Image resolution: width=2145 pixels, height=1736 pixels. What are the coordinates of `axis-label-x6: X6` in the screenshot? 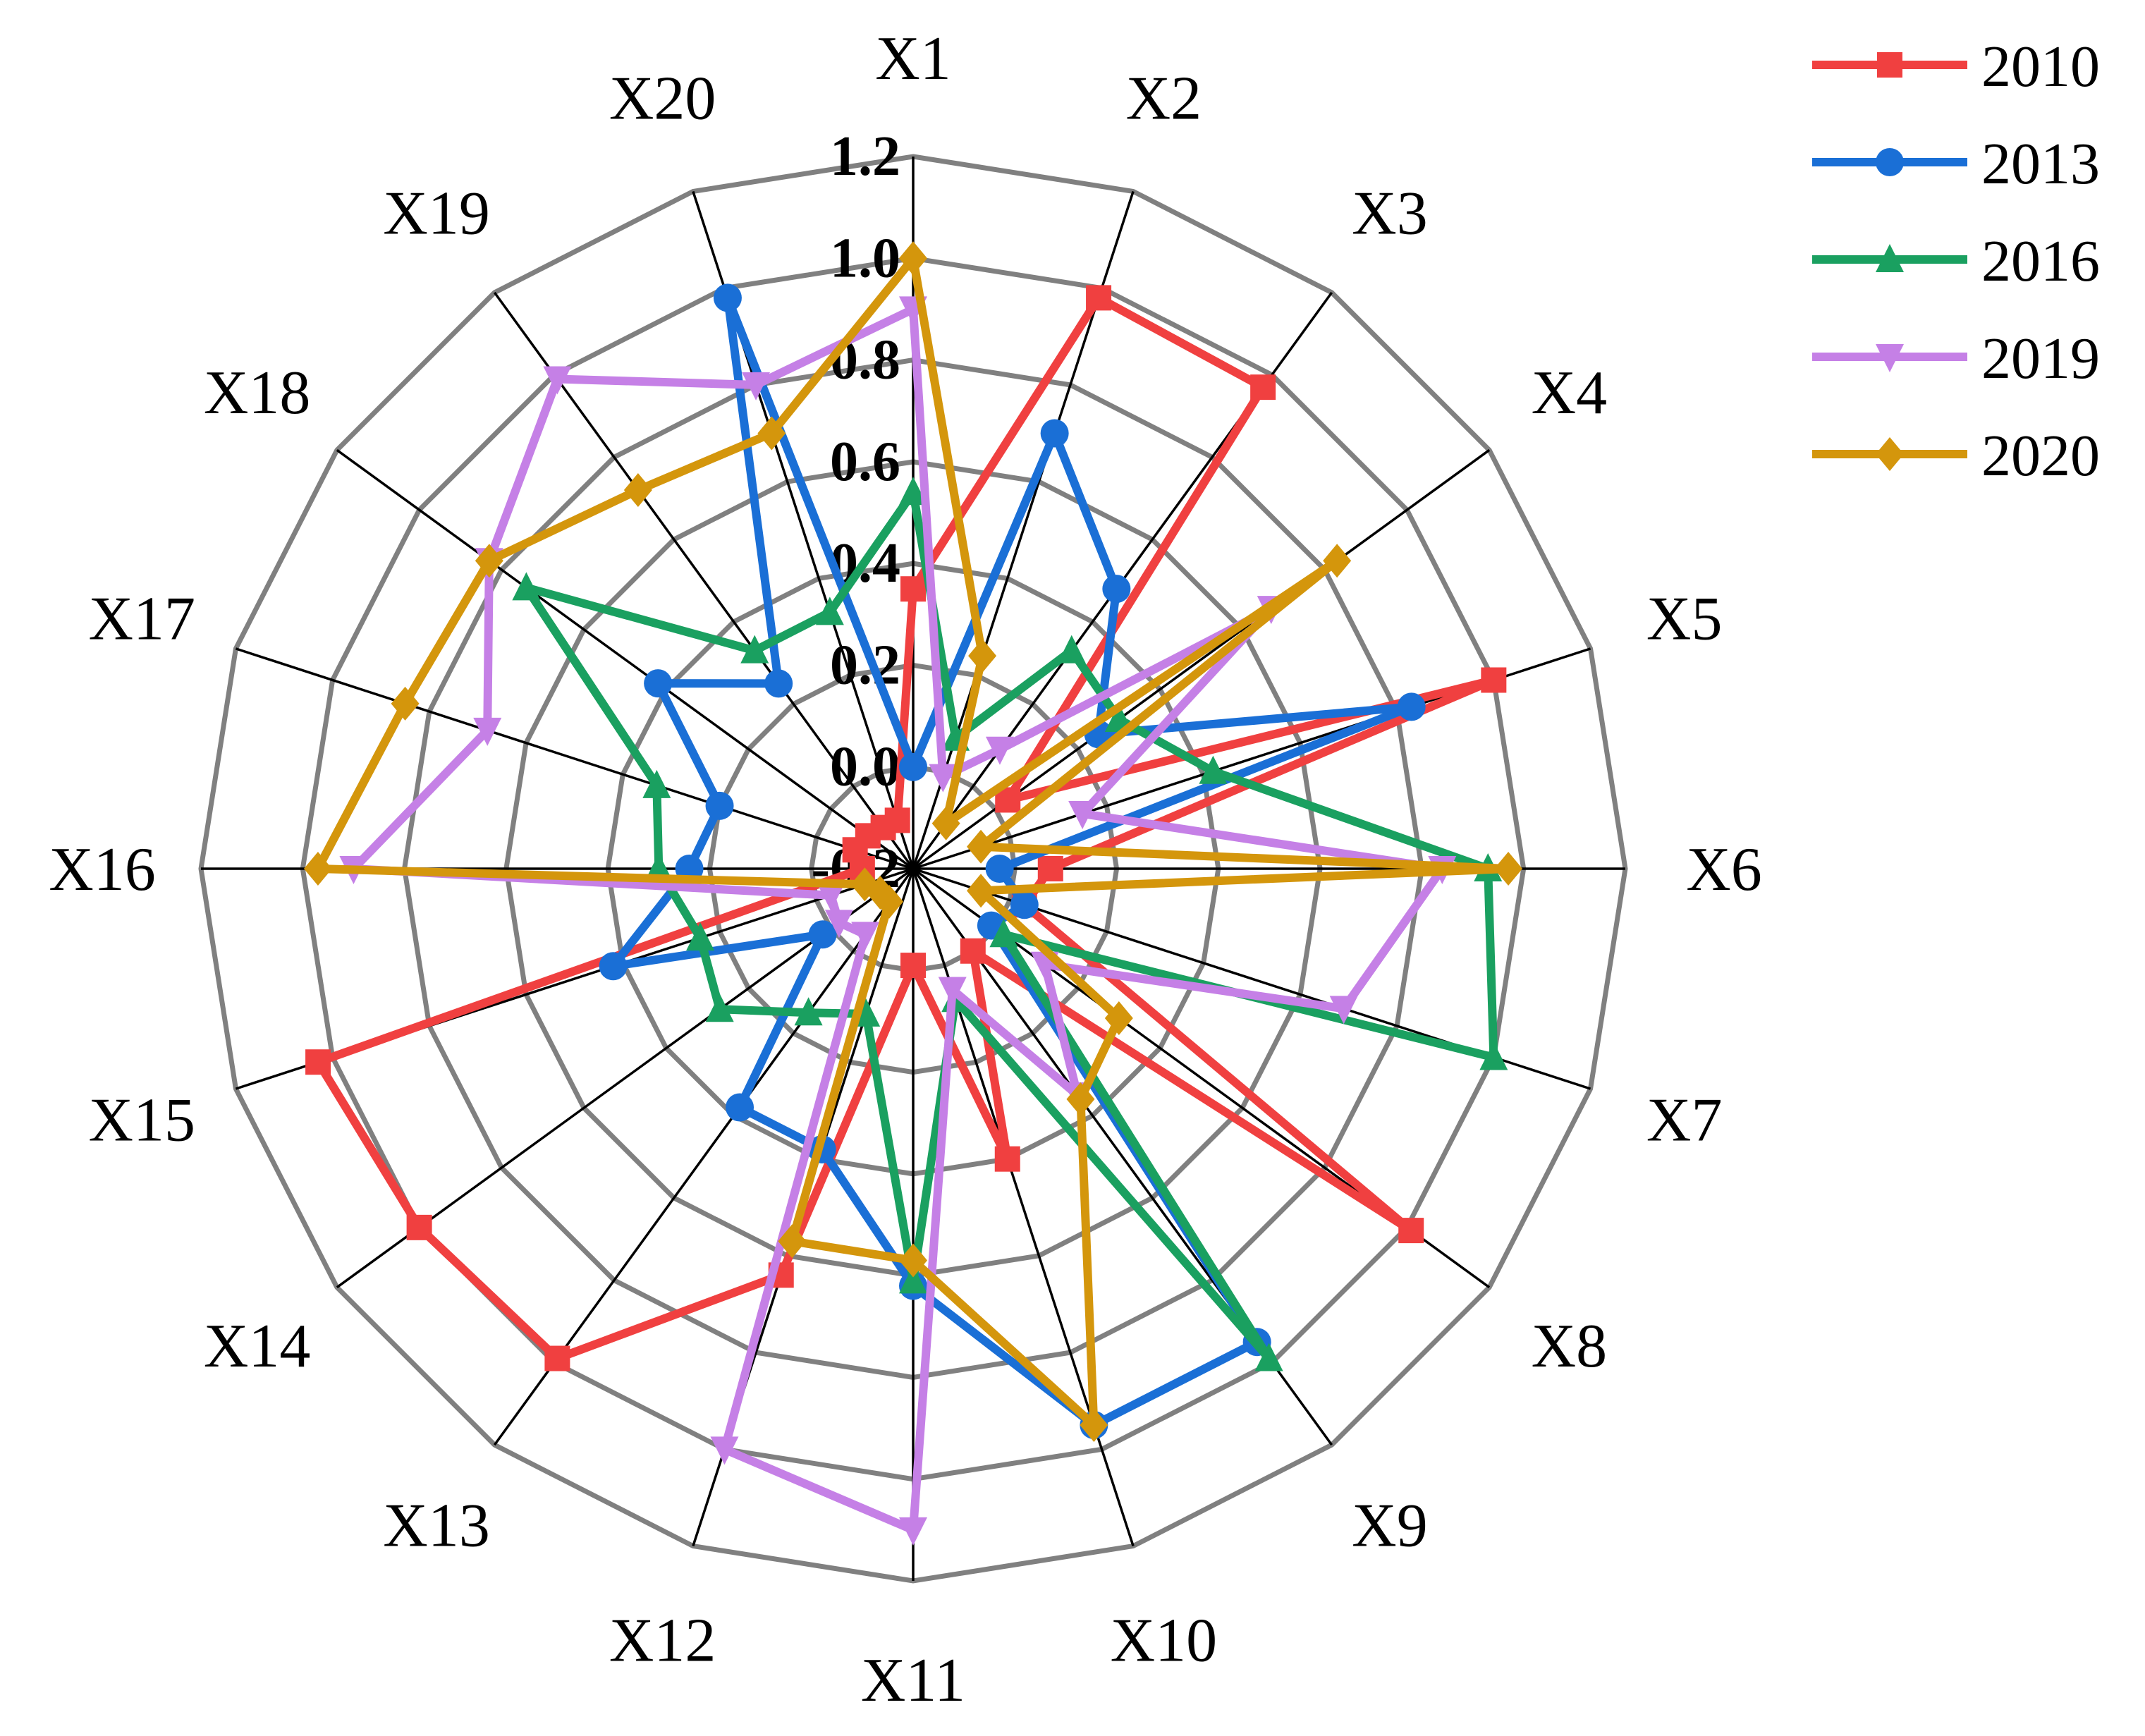 It's located at (1724, 870).